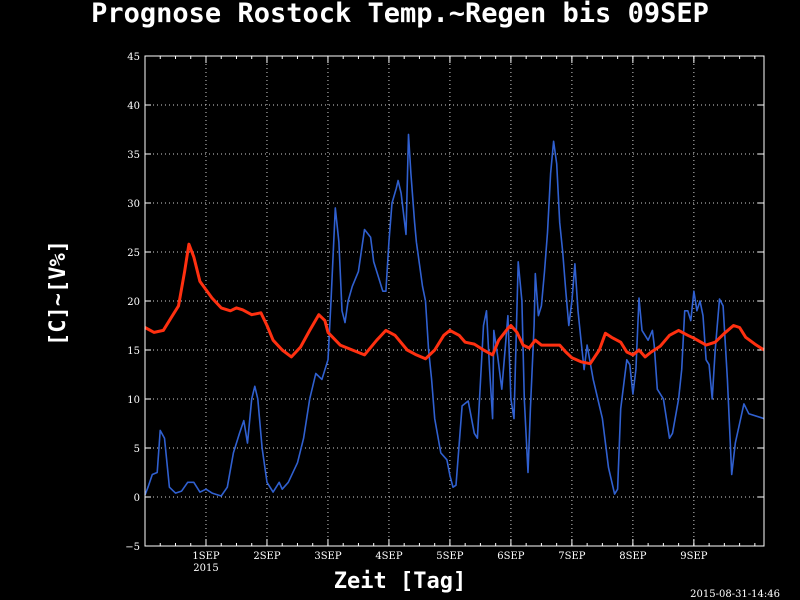 The image size is (800, 600). Describe the element at coordinates (450, 556) in the screenshot. I see `x-tick-label: 5SEP` at that location.